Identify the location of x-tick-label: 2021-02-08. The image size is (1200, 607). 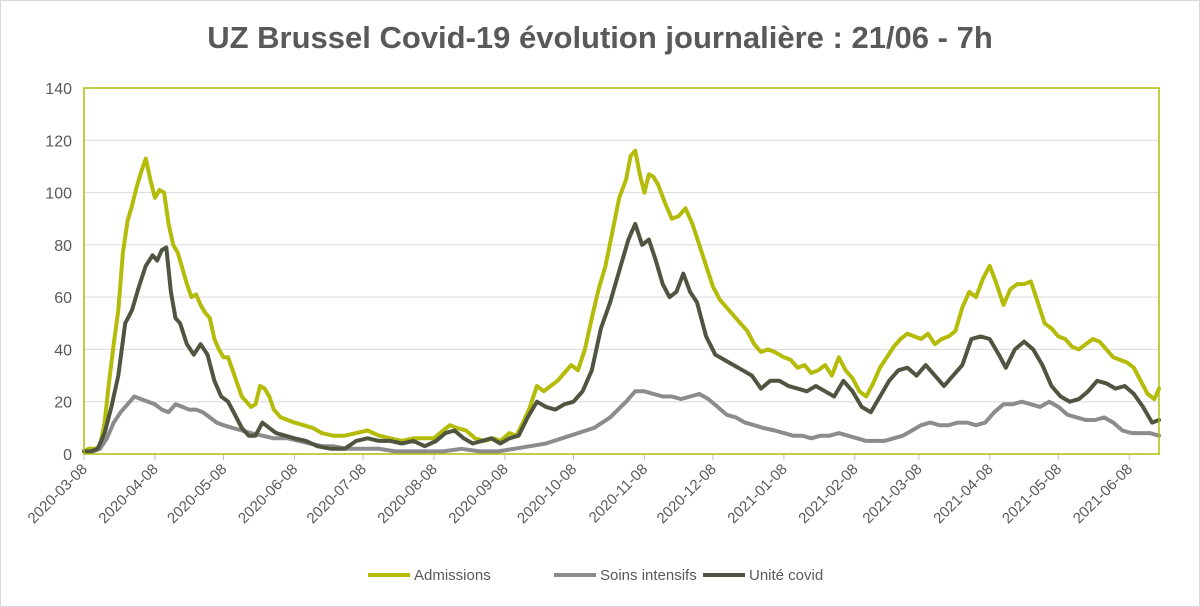
(828, 494).